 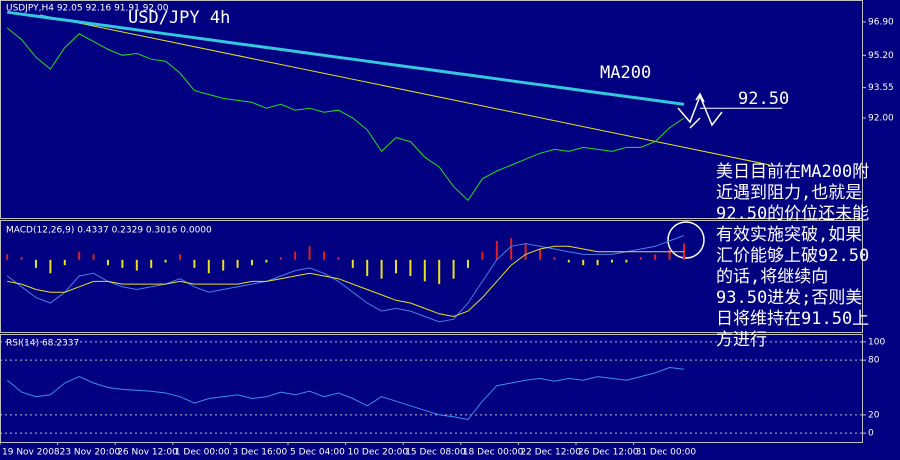 What do you see at coordinates (317, 453) in the screenshot?
I see `x-tick-label: 5 Dec 04:00` at bounding box center [317, 453].